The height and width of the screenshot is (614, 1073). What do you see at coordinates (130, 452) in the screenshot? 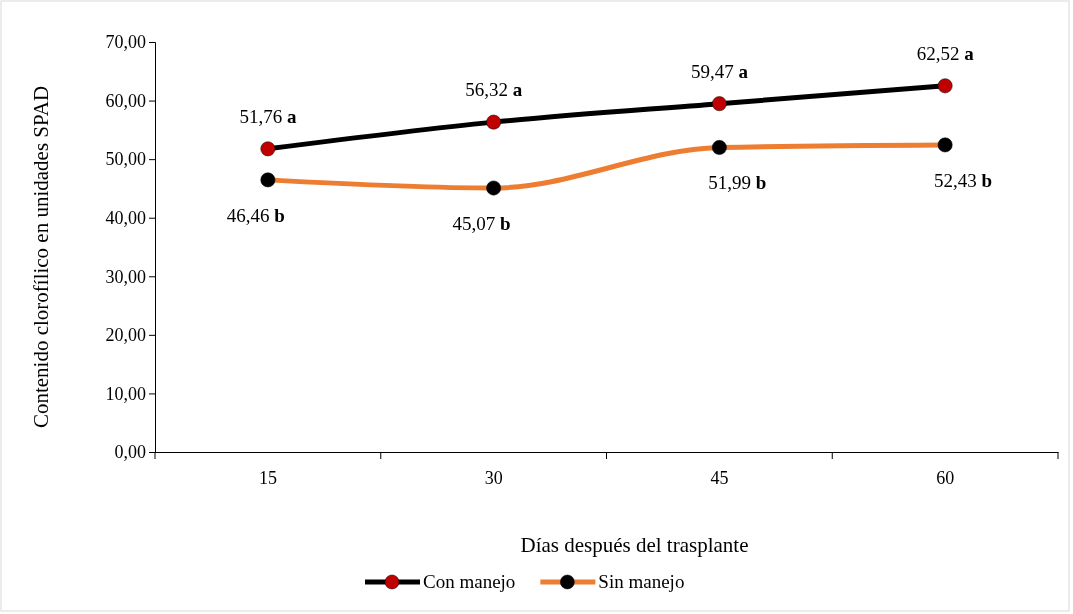
I see `y-tick-label: 0,00` at bounding box center [130, 452].